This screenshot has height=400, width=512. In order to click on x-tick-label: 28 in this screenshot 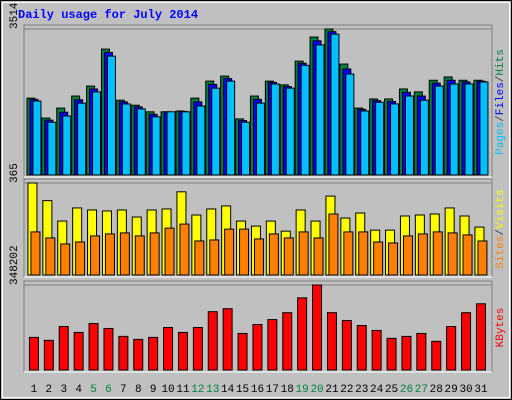, I will do `click(436, 390)`.